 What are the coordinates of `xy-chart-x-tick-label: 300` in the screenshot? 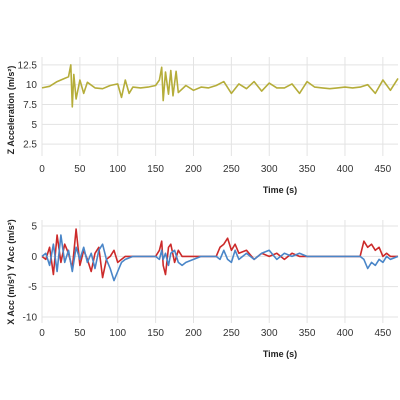 It's located at (269, 333).